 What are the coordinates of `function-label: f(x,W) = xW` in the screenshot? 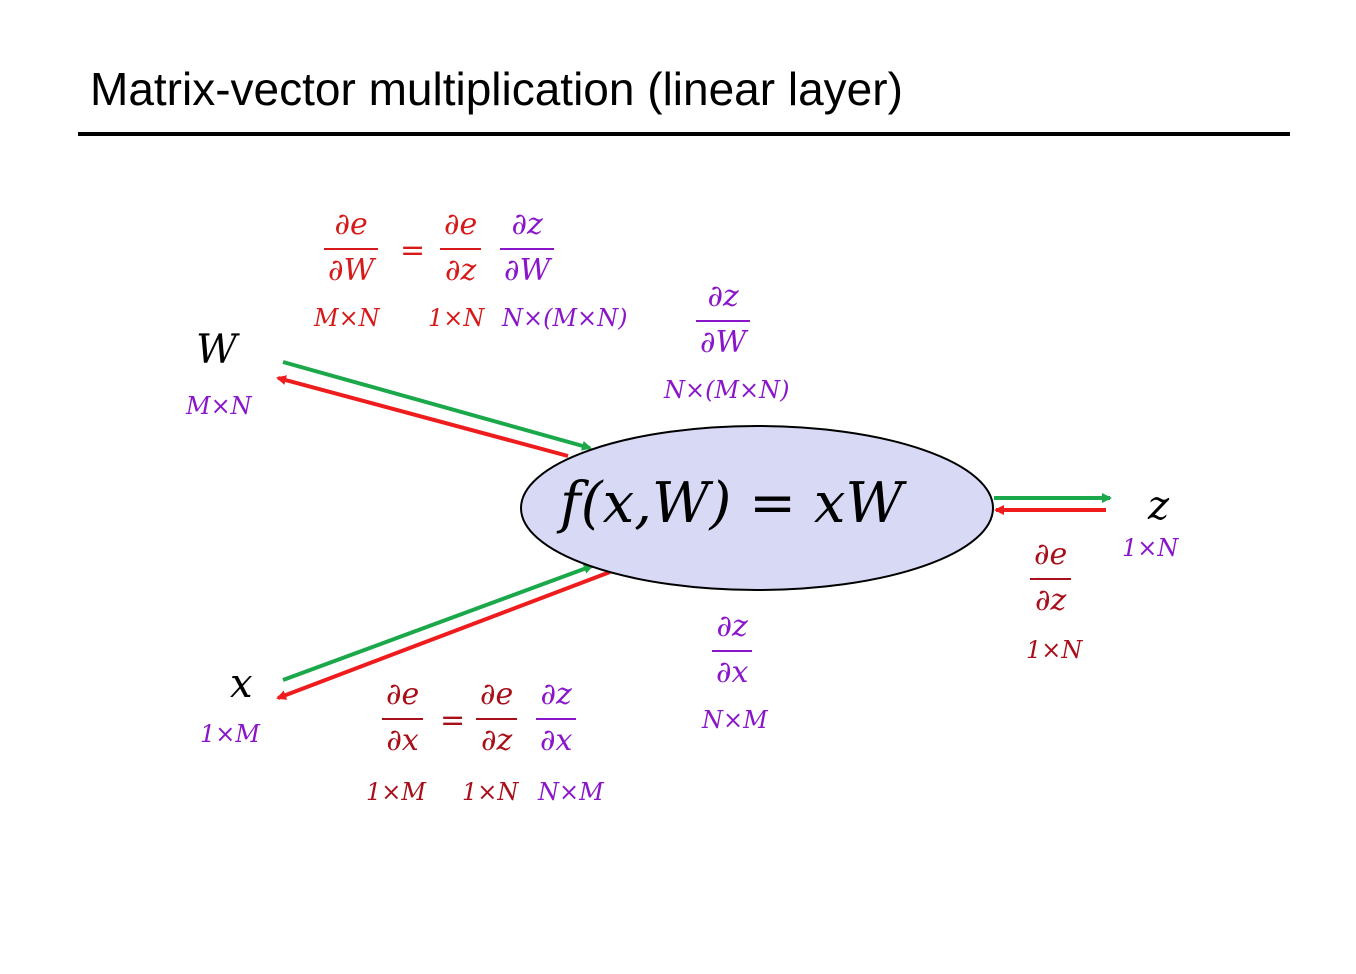 It's located at (732, 503).